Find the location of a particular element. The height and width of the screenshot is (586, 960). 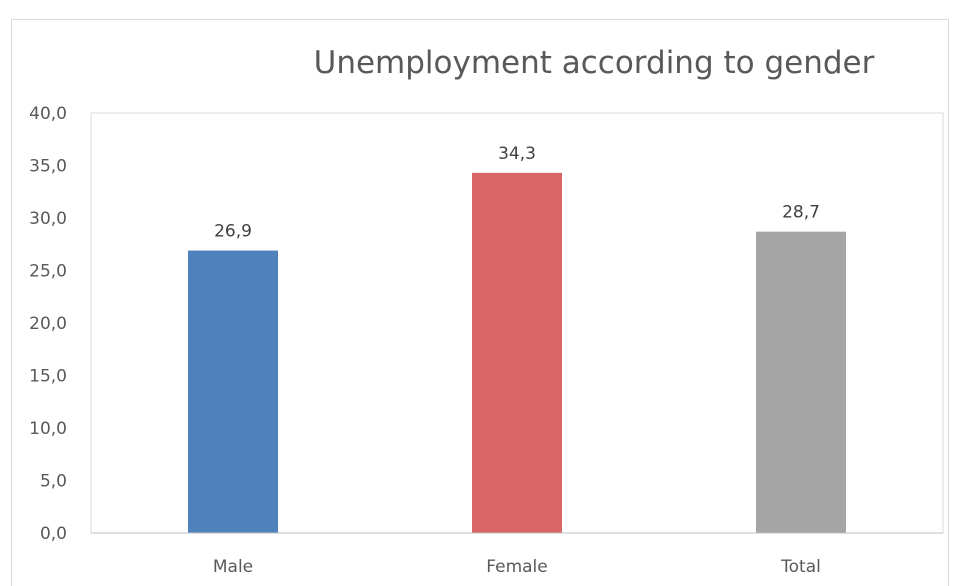

data-label: 34,3 is located at coordinates (517, 154).